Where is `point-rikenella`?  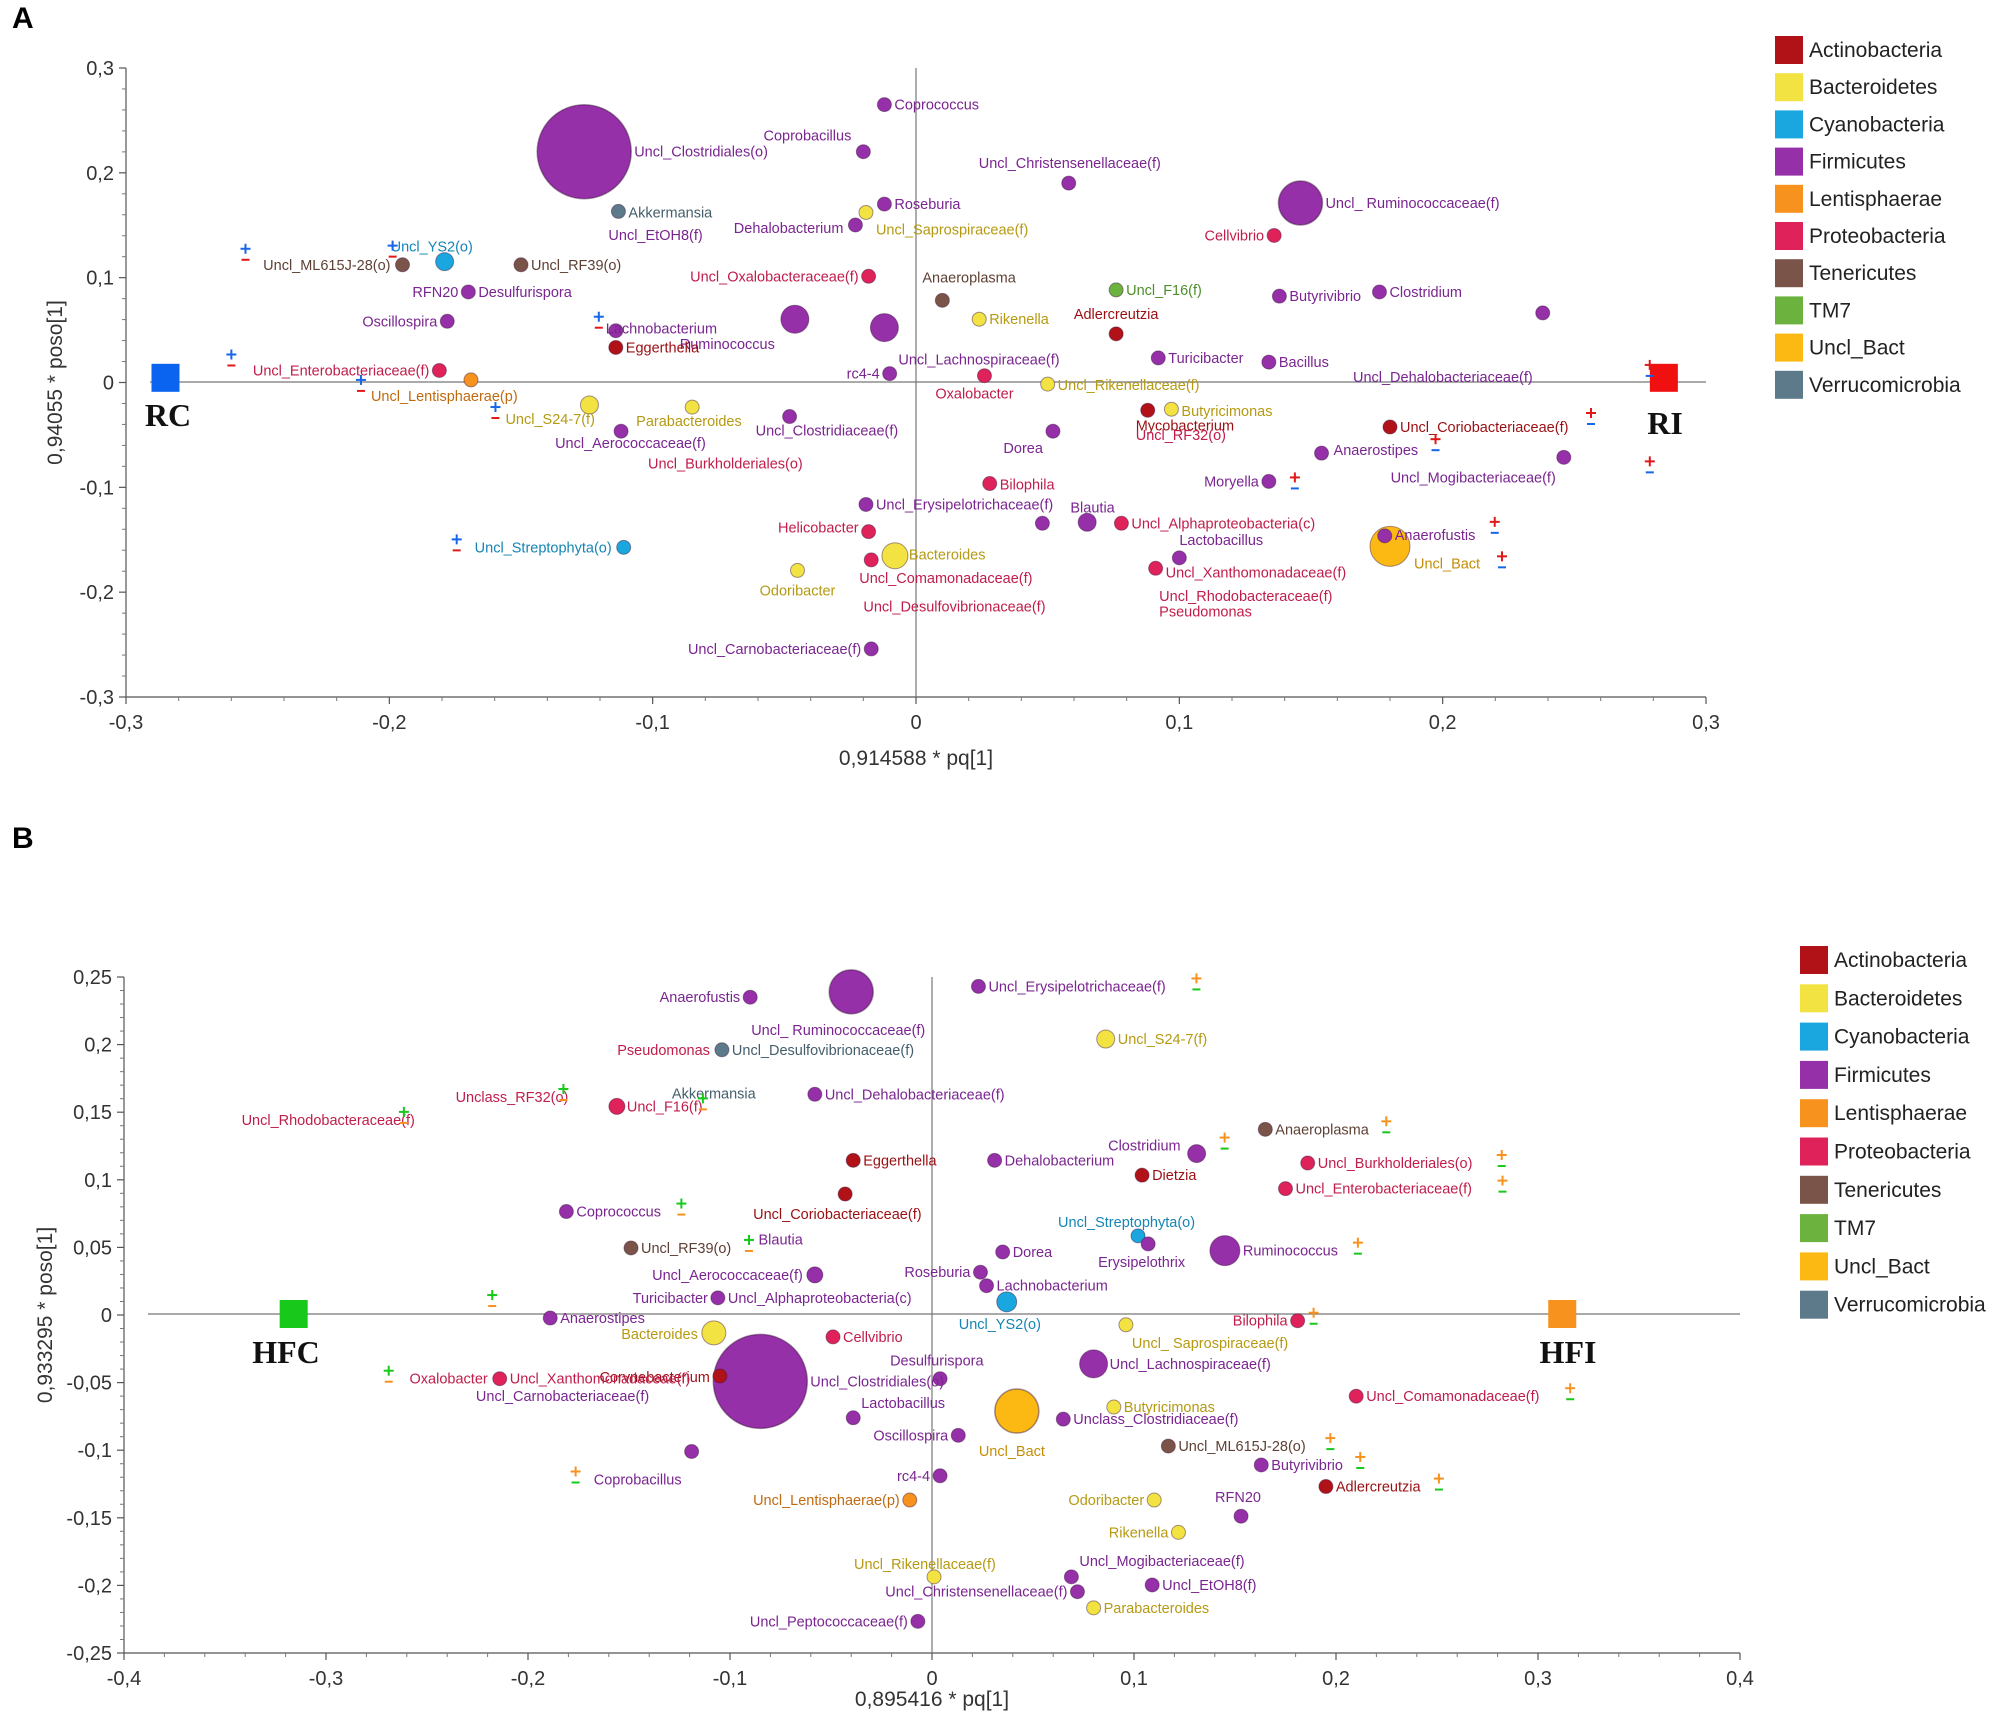
point-rikenella is located at coordinates (1178, 1532).